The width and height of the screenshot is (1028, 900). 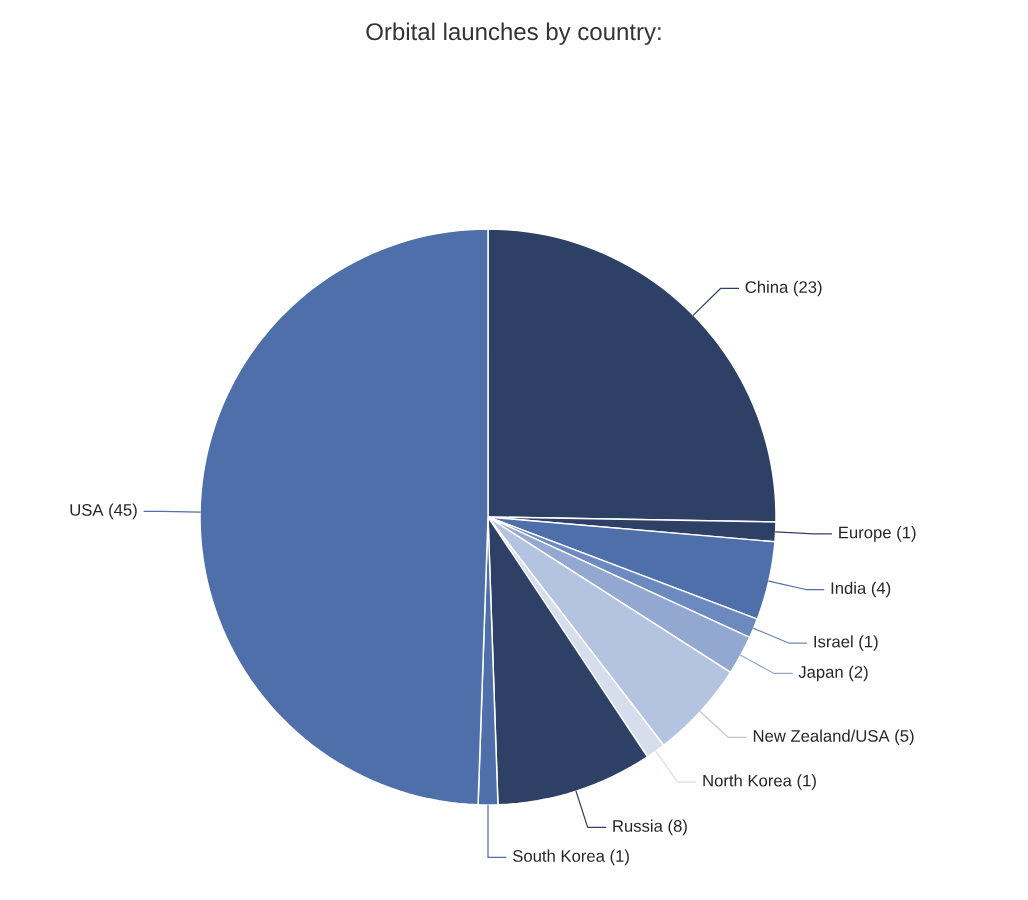 What do you see at coordinates (103, 511) in the screenshot?
I see `slice-label: USA (45)` at bounding box center [103, 511].